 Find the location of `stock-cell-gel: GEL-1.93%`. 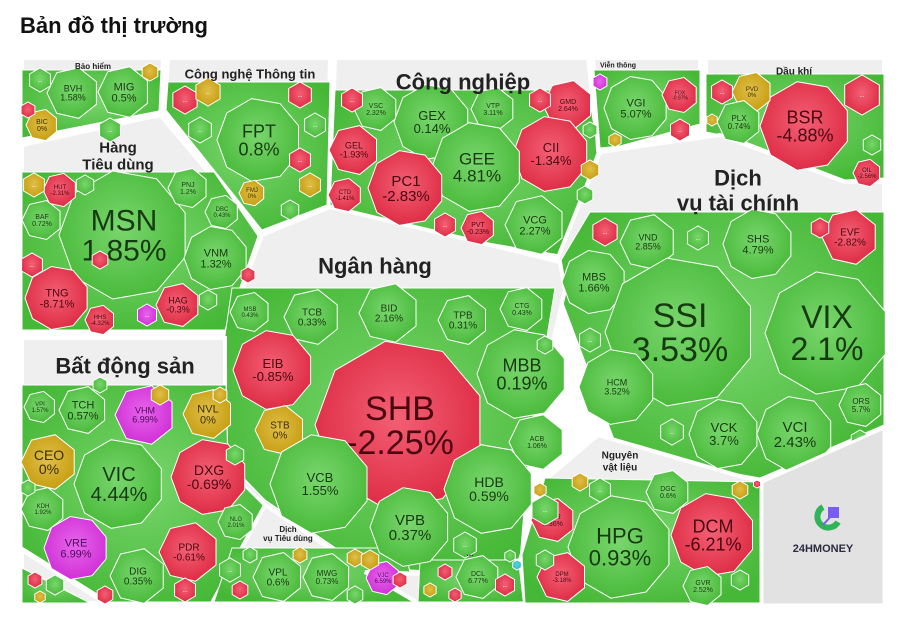

stock-cell-gel: GEL-1.93% is located at coordinates (352, 150).